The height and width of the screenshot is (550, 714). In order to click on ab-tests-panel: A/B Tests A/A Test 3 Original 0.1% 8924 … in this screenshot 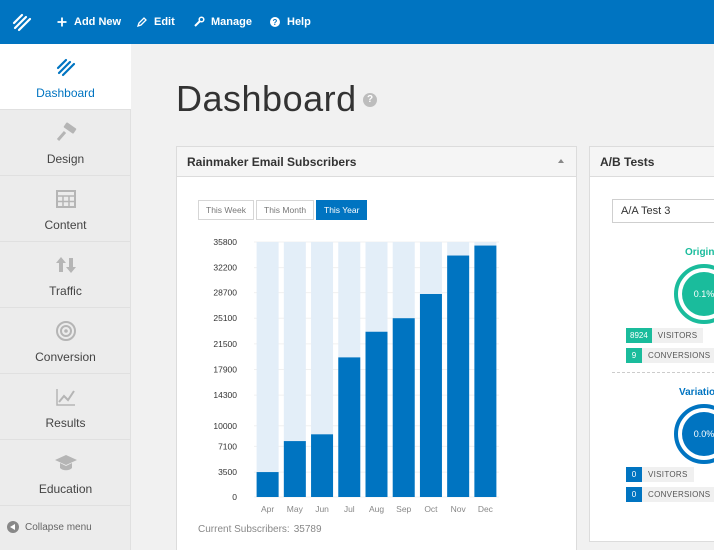, I will do `click(651, 344)`.